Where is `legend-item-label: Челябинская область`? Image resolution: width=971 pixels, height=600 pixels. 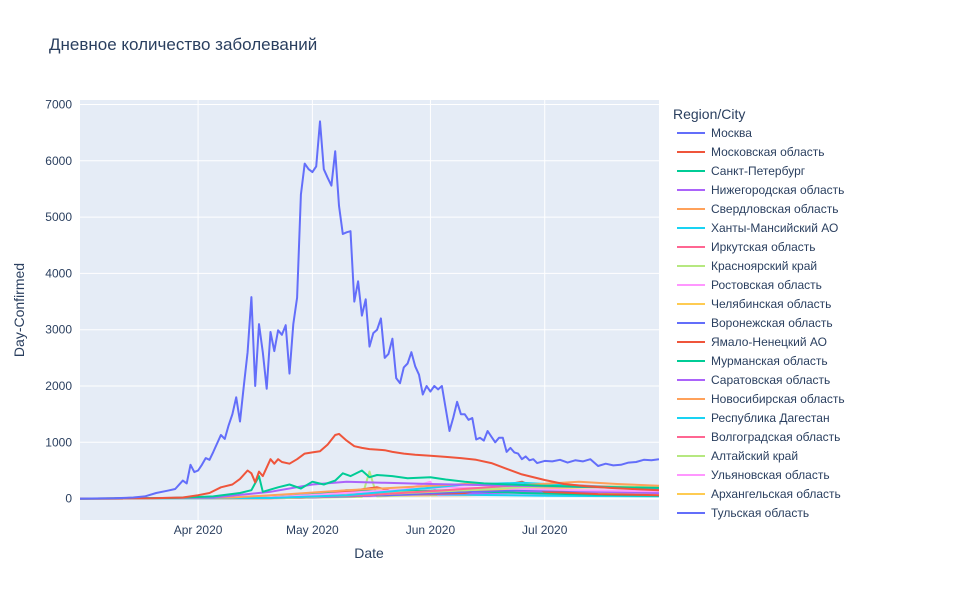
legend-item-label: Челябинская область is located at coordinates (771, 304).